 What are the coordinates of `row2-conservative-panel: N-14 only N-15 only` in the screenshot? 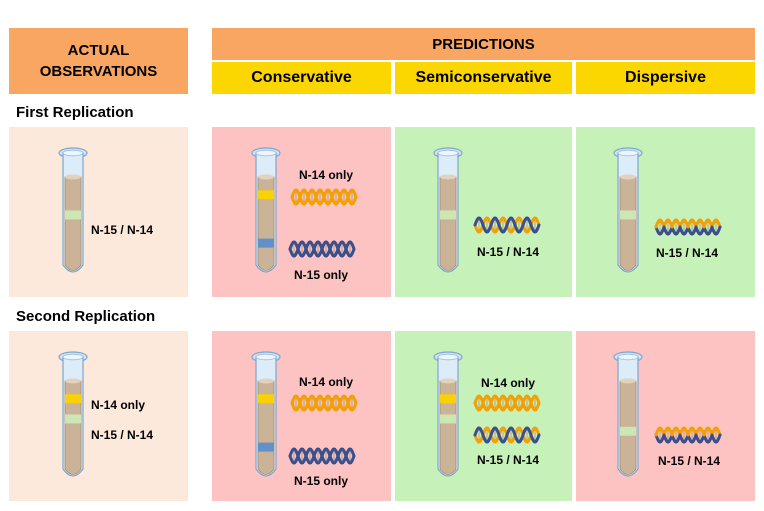 It's located at (301, 416).